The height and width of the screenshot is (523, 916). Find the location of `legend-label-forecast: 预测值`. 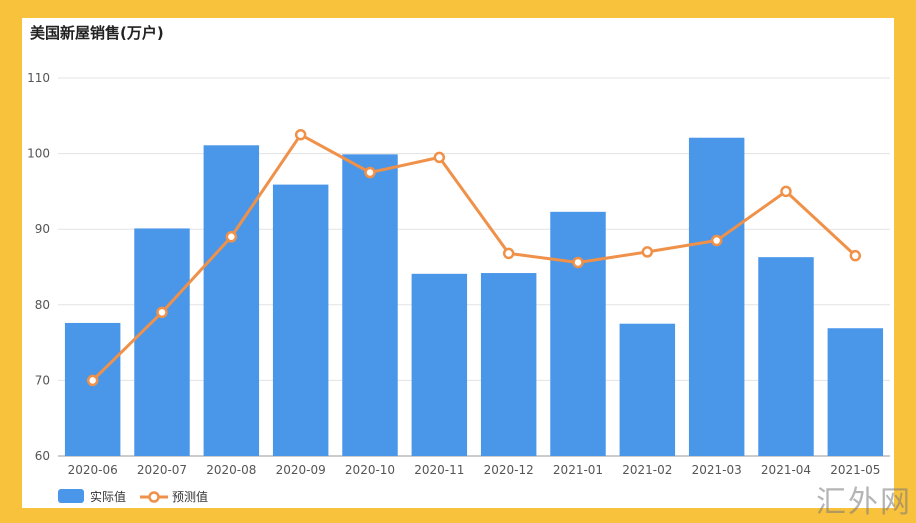

legend-label-forecast: 预测值 is located at coordinates (190, 496).